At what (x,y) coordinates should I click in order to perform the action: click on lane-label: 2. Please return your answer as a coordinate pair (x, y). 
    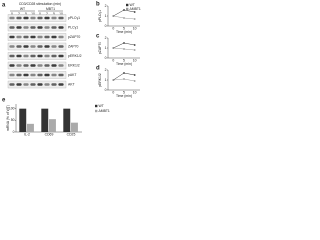
    Looking at the image, I should click on (19, 14).